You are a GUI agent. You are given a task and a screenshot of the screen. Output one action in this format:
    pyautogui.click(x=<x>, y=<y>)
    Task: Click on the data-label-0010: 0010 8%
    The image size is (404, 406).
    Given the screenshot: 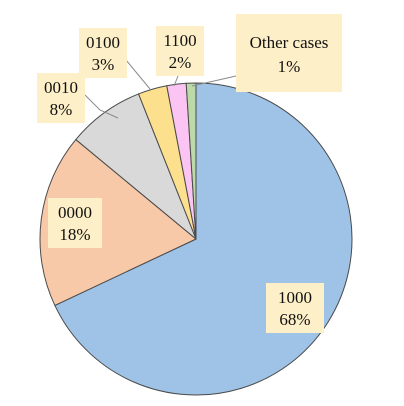 What is the action you would take?
    pyautogui.click(x=61, y=98)
    